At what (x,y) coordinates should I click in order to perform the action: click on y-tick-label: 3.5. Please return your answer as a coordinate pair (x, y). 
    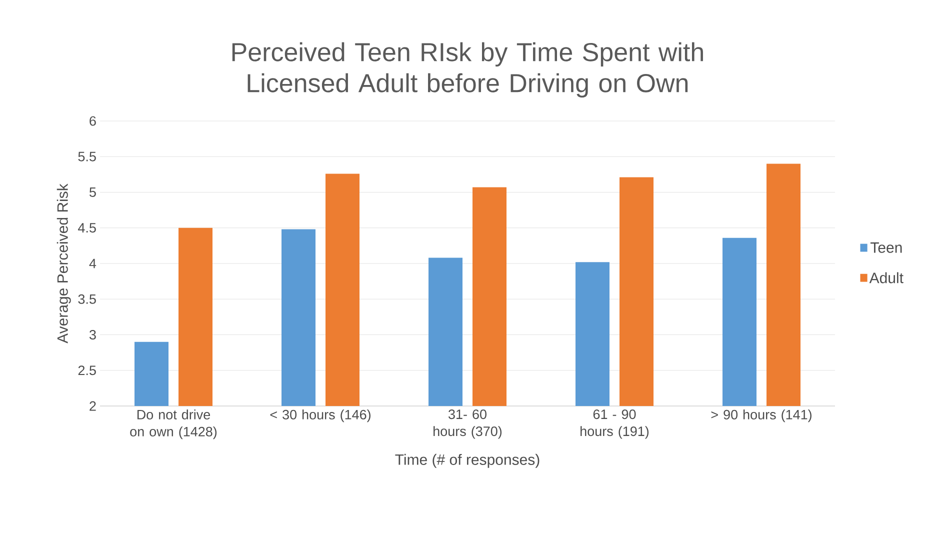
    Looking at the image, I should click on (87, 299).